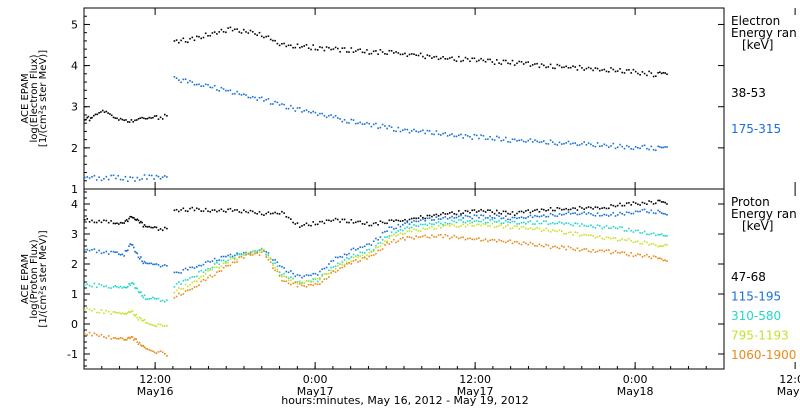 The height and width of the screenshot is (410, 800). Describe the element at coordinates (74, 294) in the screenshot. I see `y-tick-label: 1` at that location.